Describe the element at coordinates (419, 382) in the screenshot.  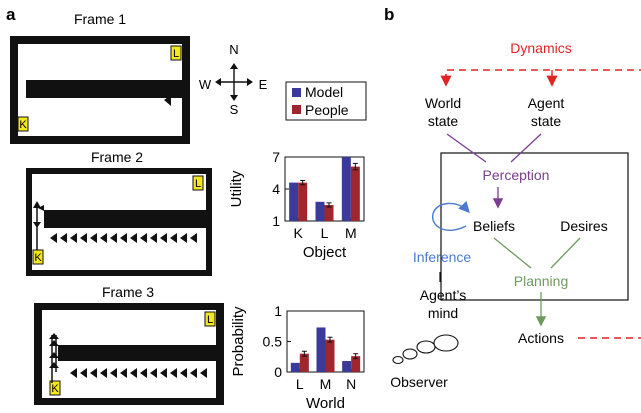
I see `observer-label: Observer` at that location.